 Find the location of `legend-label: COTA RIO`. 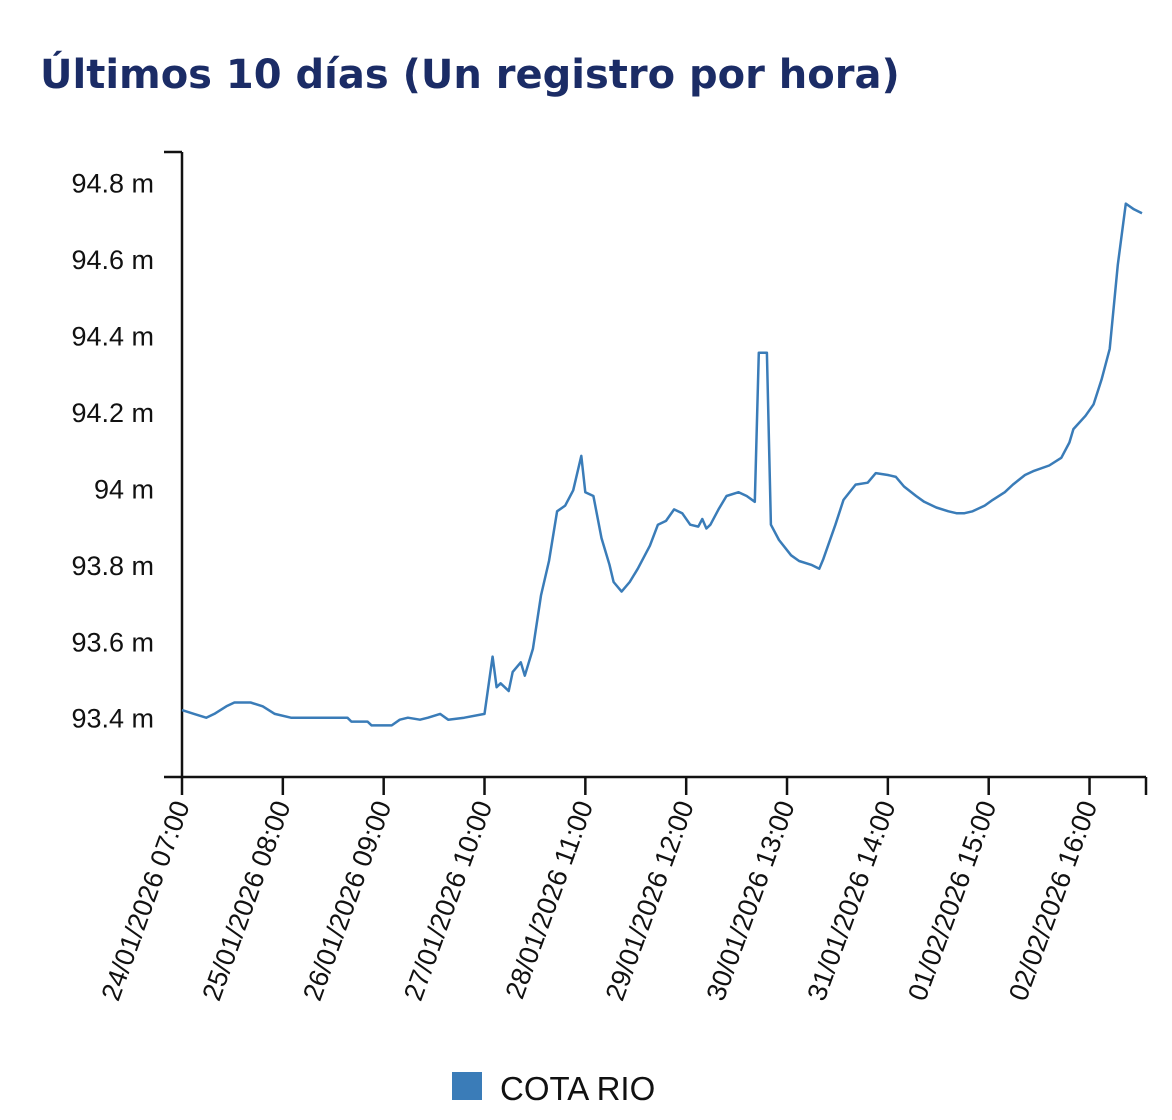

legend-label: COTA RIO is located at coordinates (577, 1088).